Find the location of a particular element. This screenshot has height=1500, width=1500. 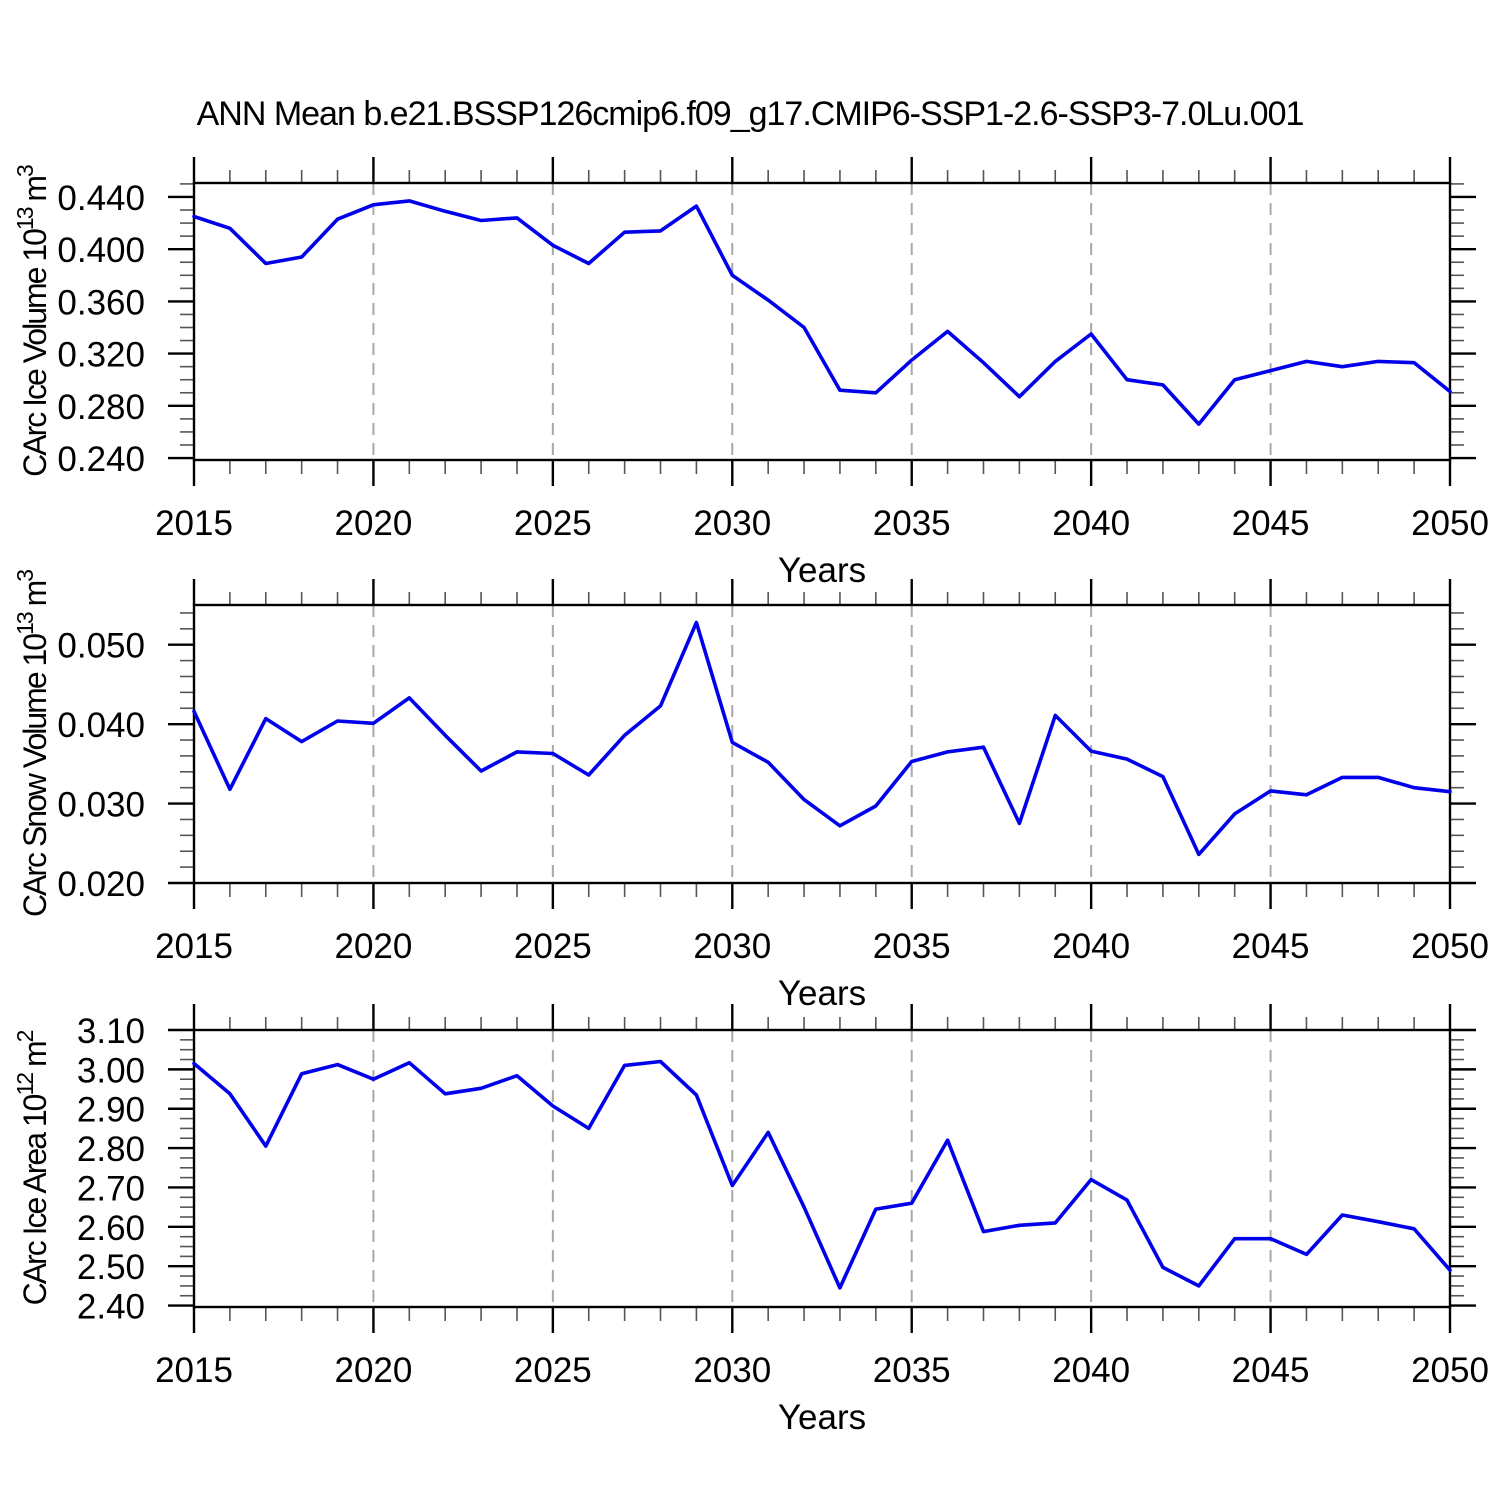

y-title-superscript: 2 is located at coordinates (25, 1036).